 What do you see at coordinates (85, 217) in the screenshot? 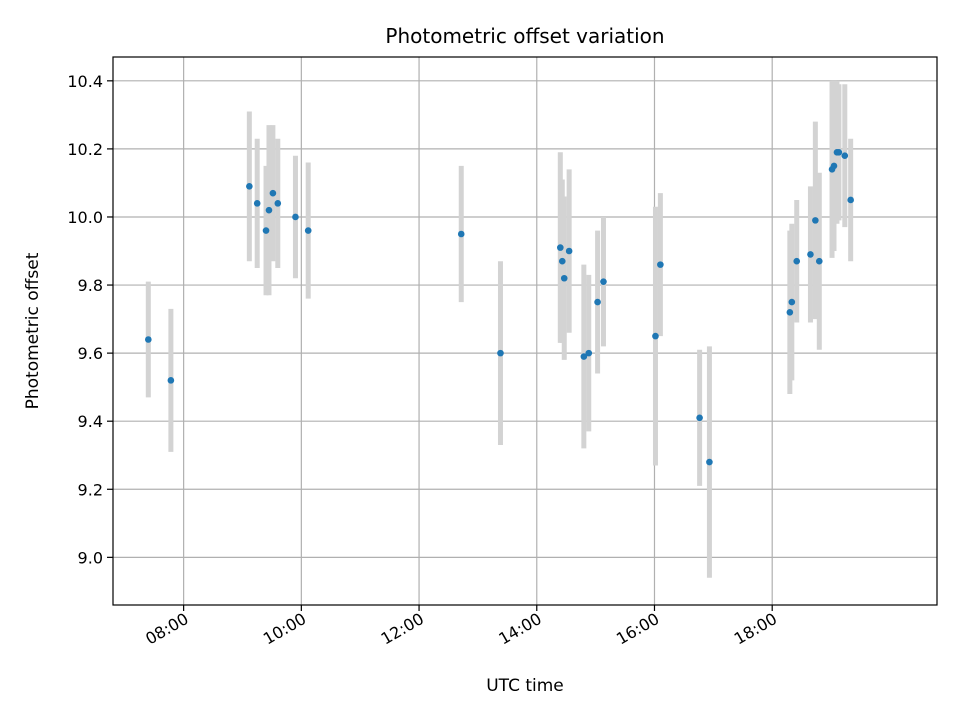
I see `y-tick-label: 10.0` at bounding box center [85, 217].